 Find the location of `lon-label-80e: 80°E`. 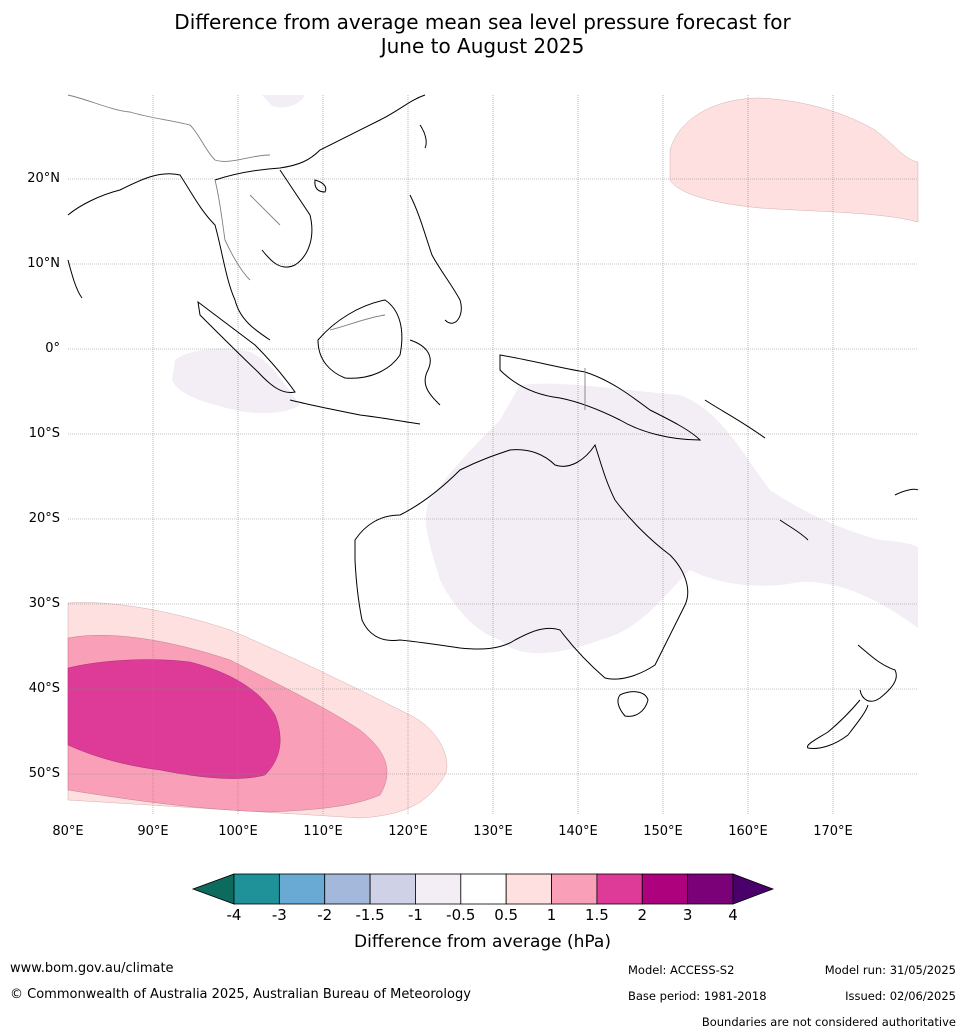

lon-label-80e: 80°E is located at coordinates (68, 831).